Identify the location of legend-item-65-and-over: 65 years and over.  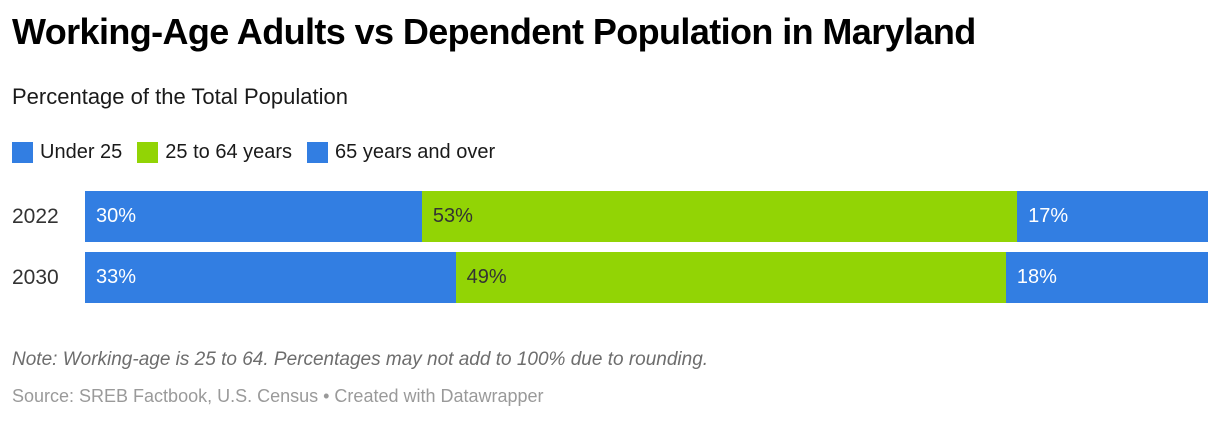
(401, 152).